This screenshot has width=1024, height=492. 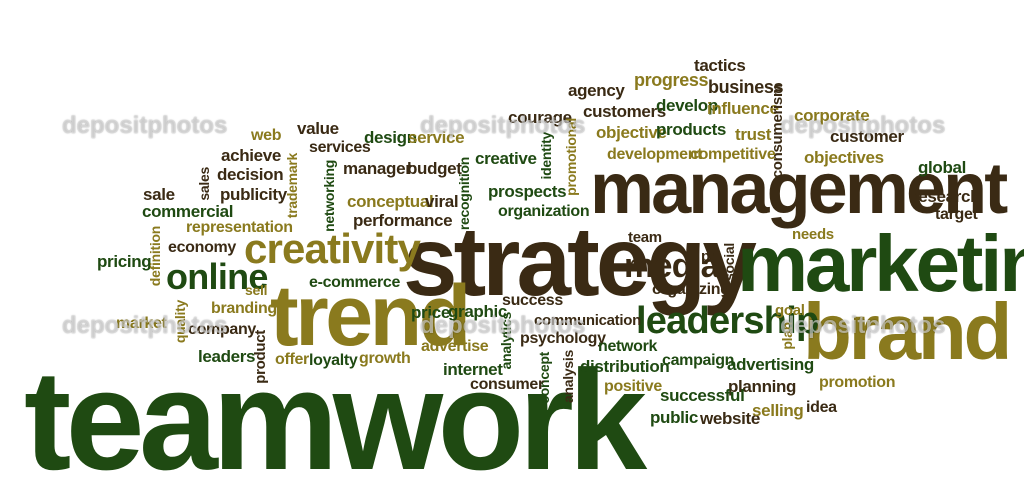 What do you see at coordinates (256, 290) in the screenshot?
I see `word-sell: sell` at bounding box center [256, 290].